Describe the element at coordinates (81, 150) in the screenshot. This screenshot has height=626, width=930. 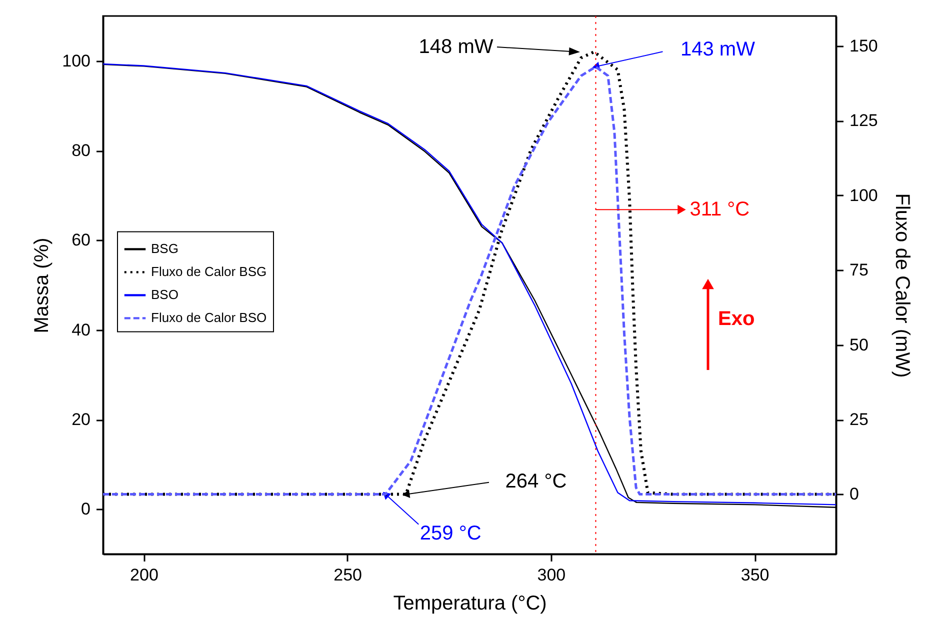
I see `y-tick-label: 80` at that location.